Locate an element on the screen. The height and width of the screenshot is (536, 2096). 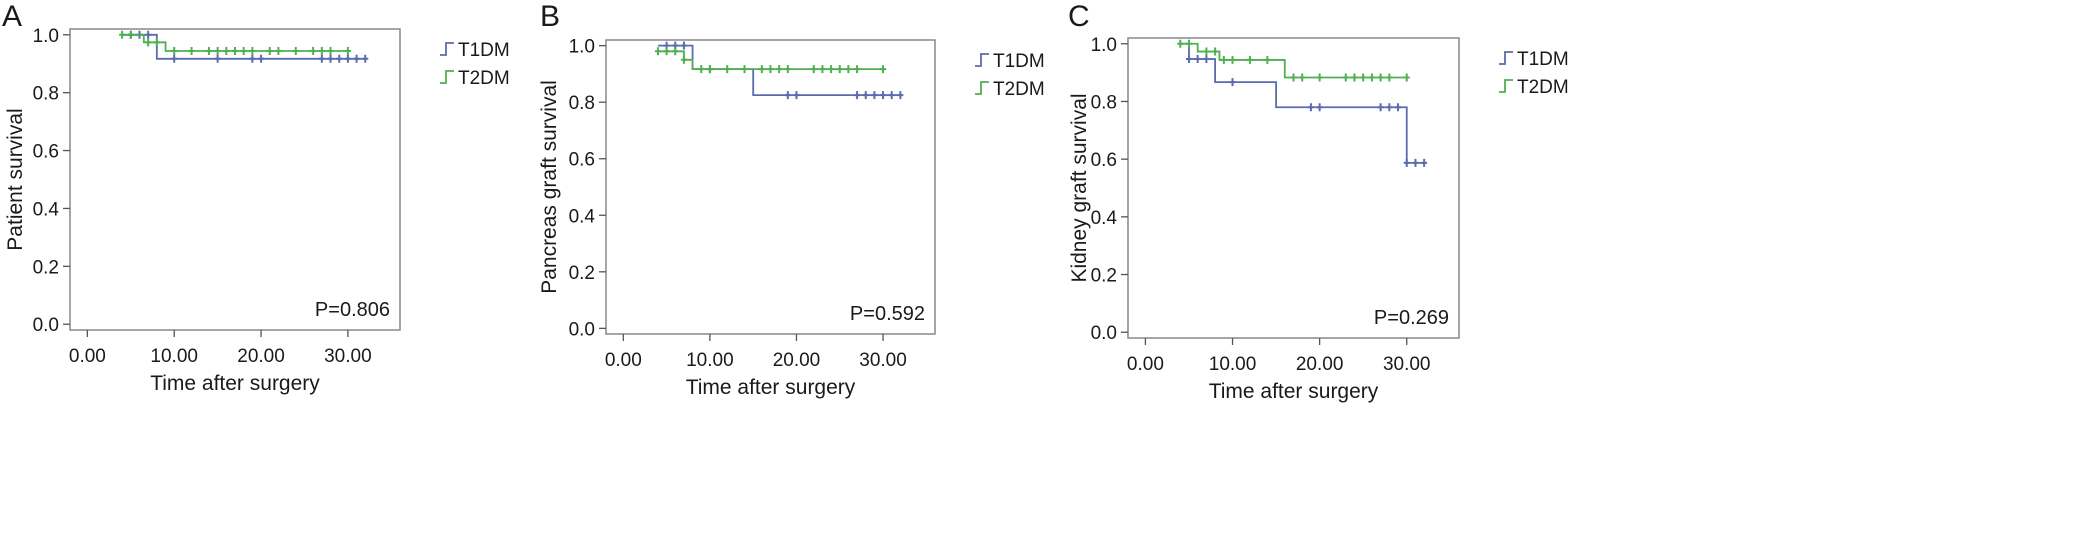
x-tick-label: 10.00 is located at coordinates (1233, 364).